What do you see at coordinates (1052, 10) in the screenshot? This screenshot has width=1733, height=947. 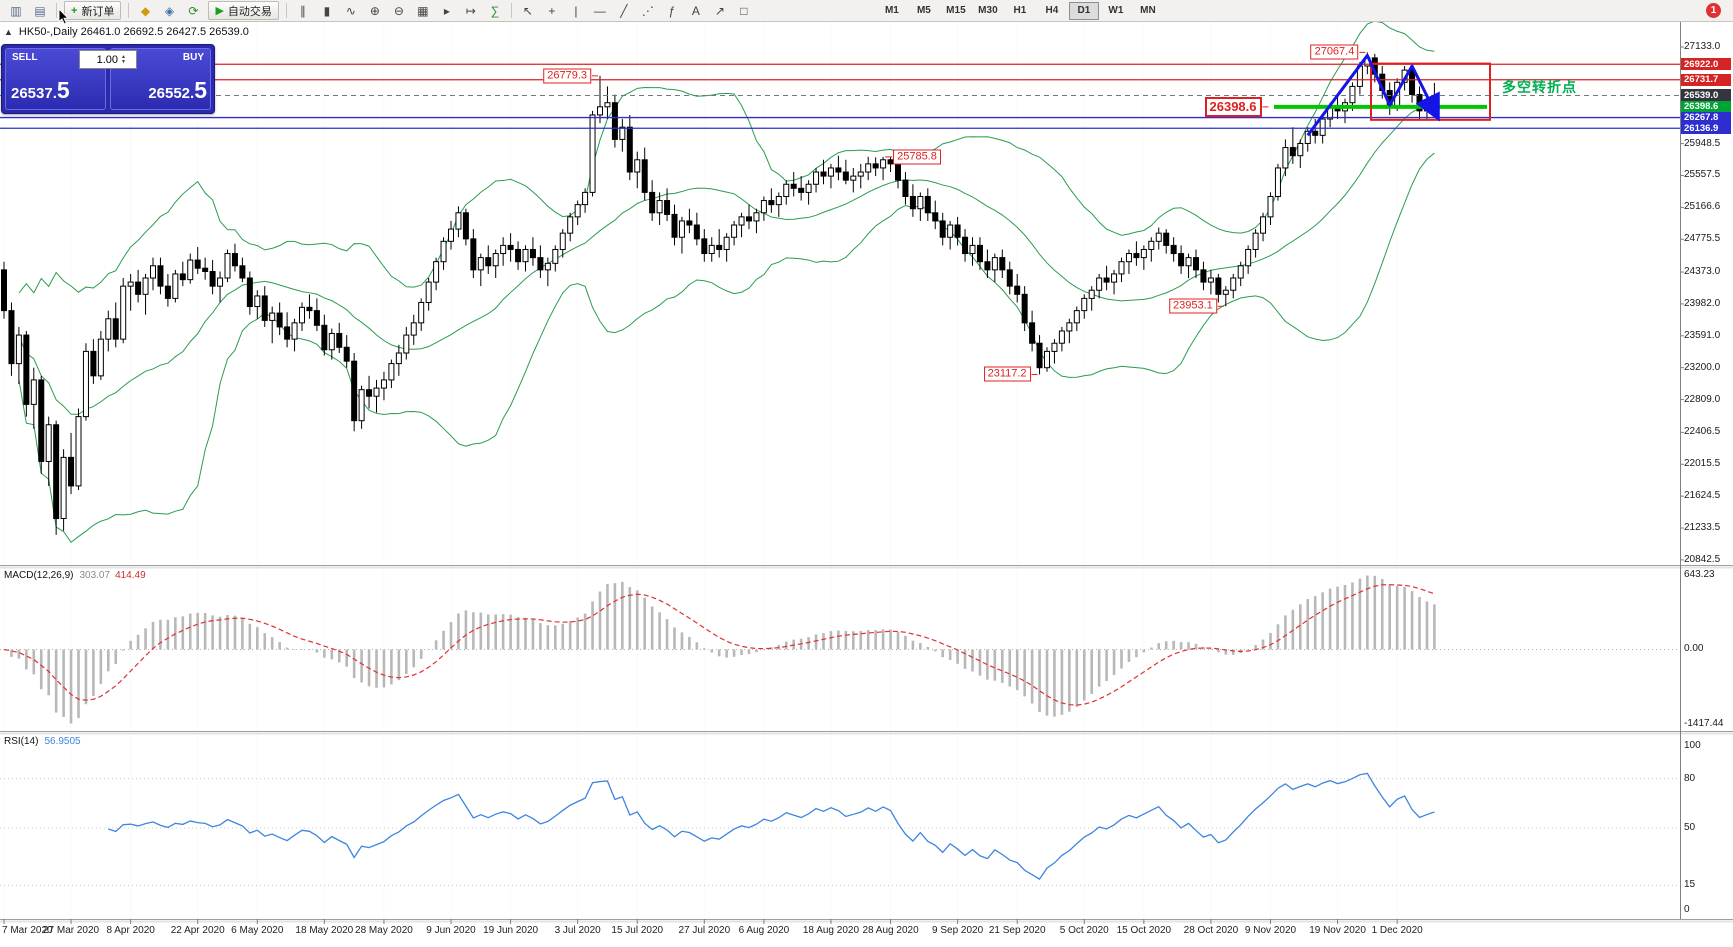 I see `timeframe-button-h4: H4` at bounding box center [1052, 10].